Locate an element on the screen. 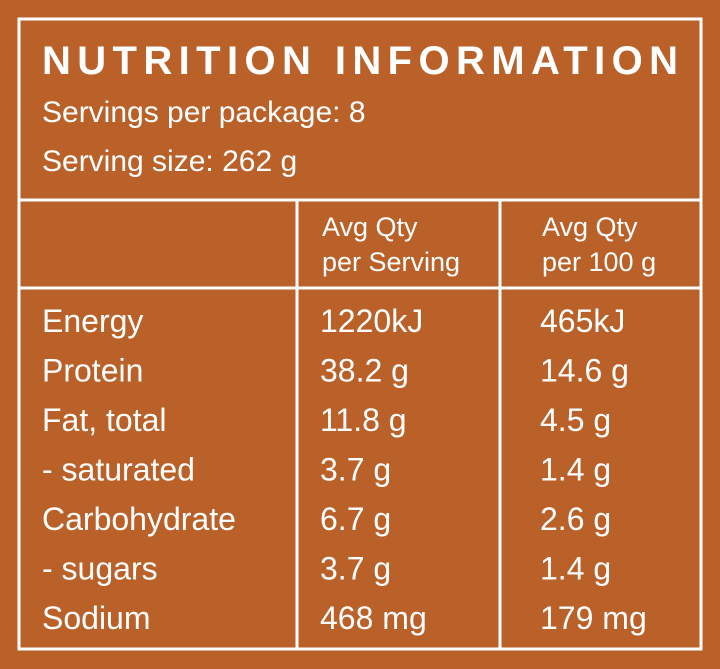 Image resolution: width=720 pixels, height=669 pixels. nutrient-value: 14.6 g is located at coordinates (584, 371).